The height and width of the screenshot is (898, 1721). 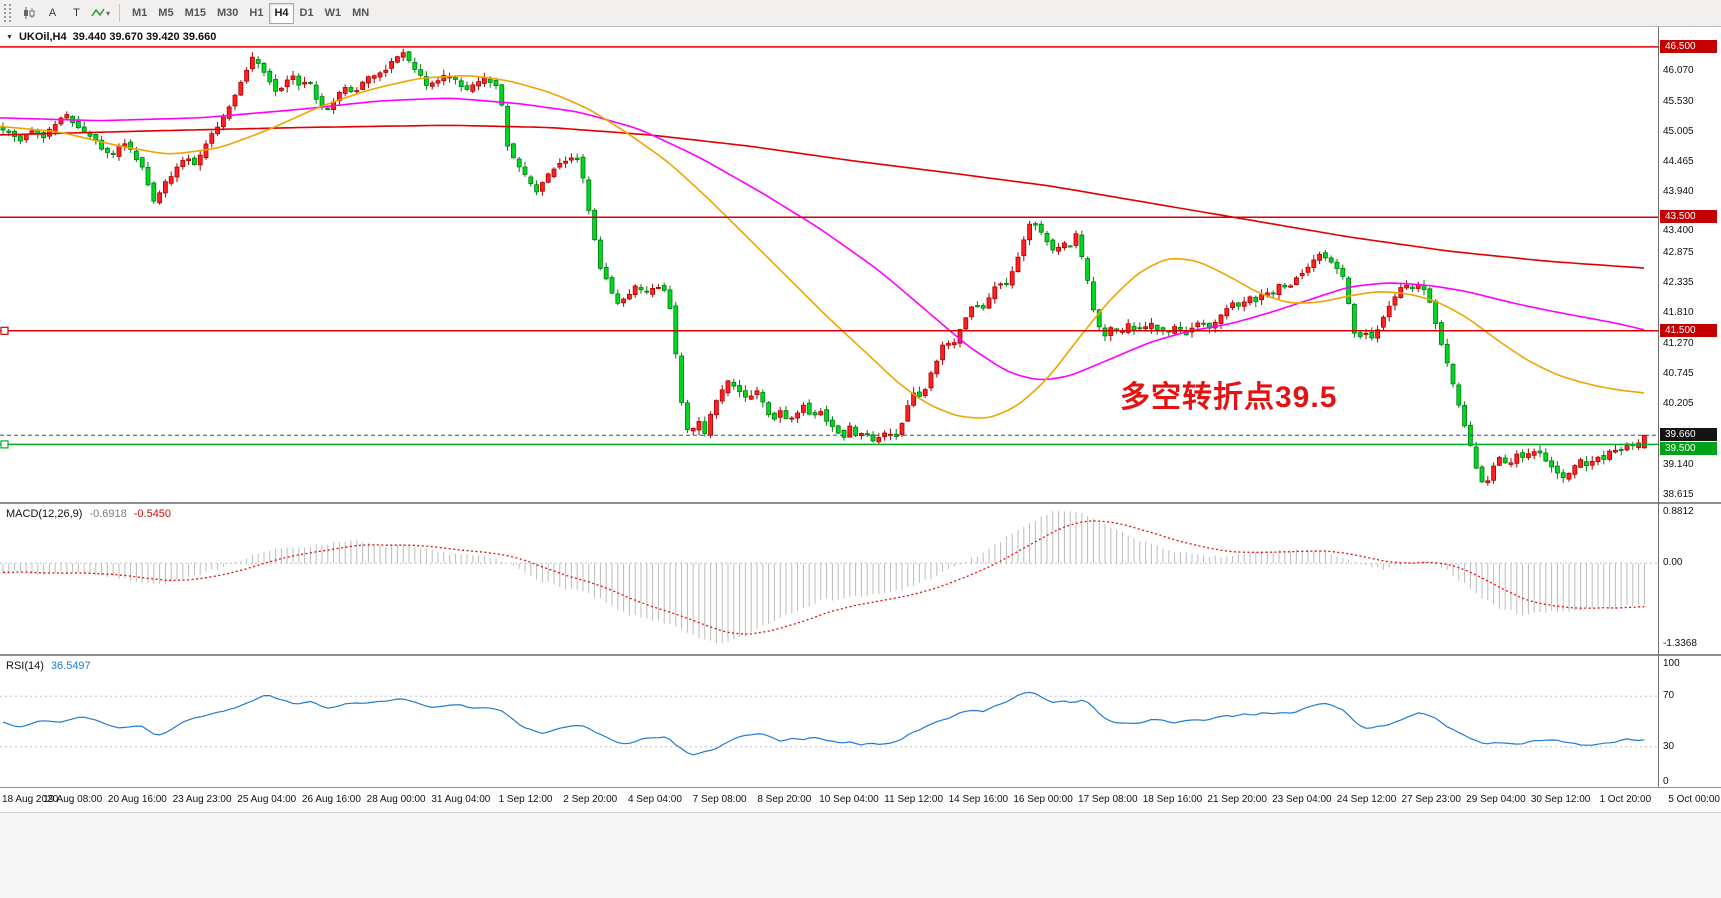 I want to click on price-axis-border, so click(x=1658, y=407).